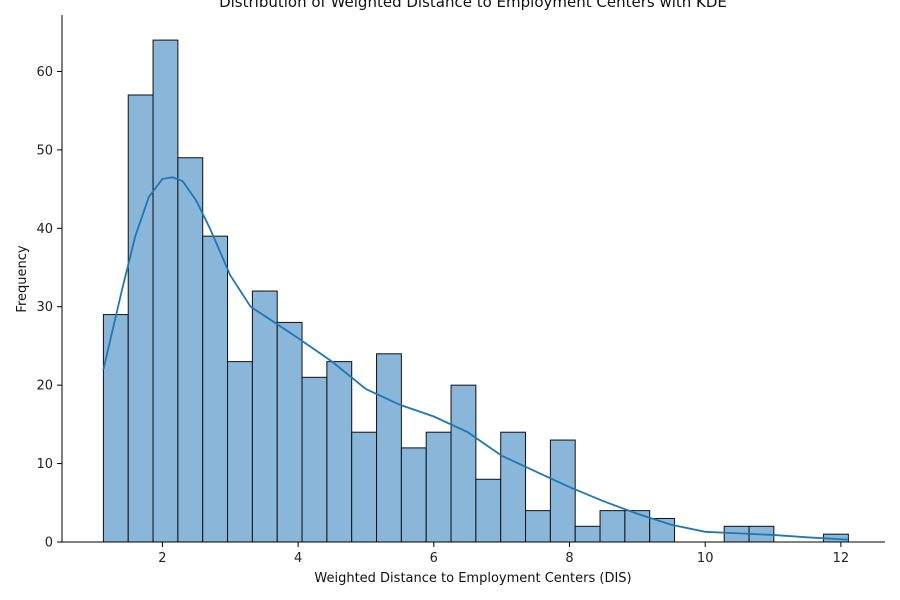 The image size is (900, 600). Describe the element at coordinates (44, 386) in the screenshot. I see `y-tick-label: 20` at that location.